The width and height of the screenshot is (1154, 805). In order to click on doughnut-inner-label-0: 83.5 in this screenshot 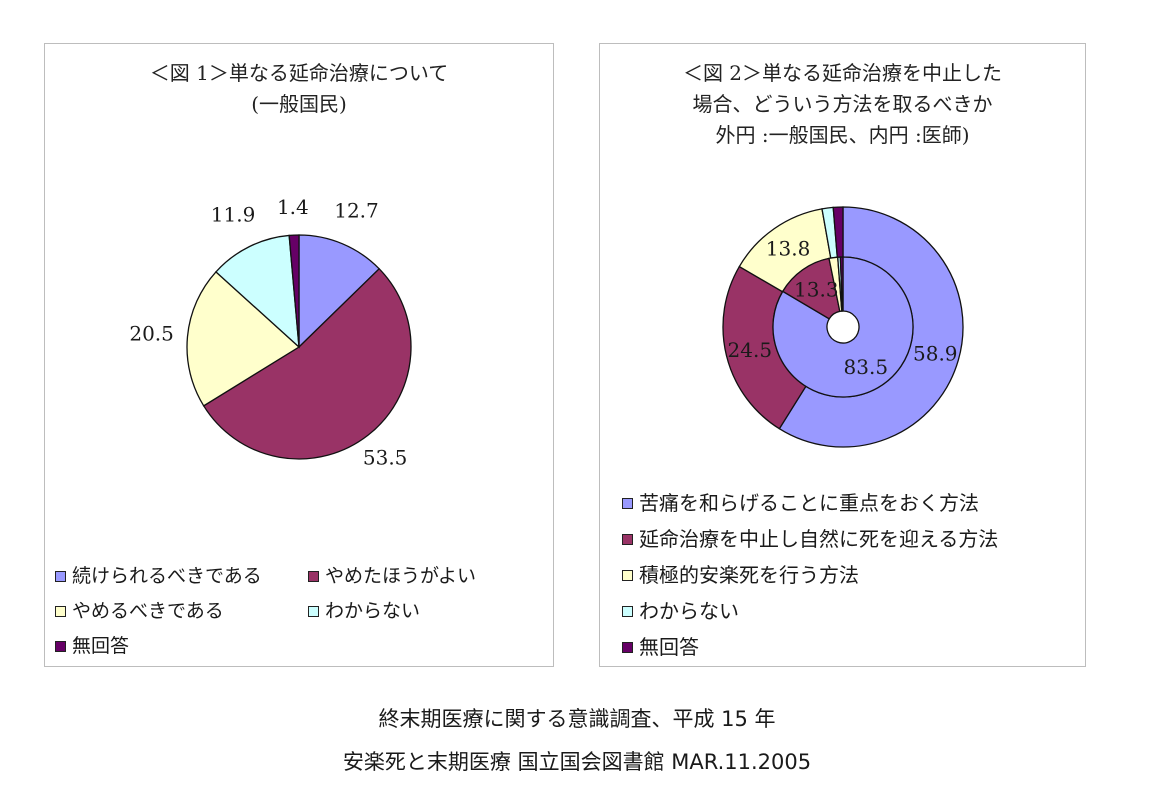, I will do `click(866, 367)`.